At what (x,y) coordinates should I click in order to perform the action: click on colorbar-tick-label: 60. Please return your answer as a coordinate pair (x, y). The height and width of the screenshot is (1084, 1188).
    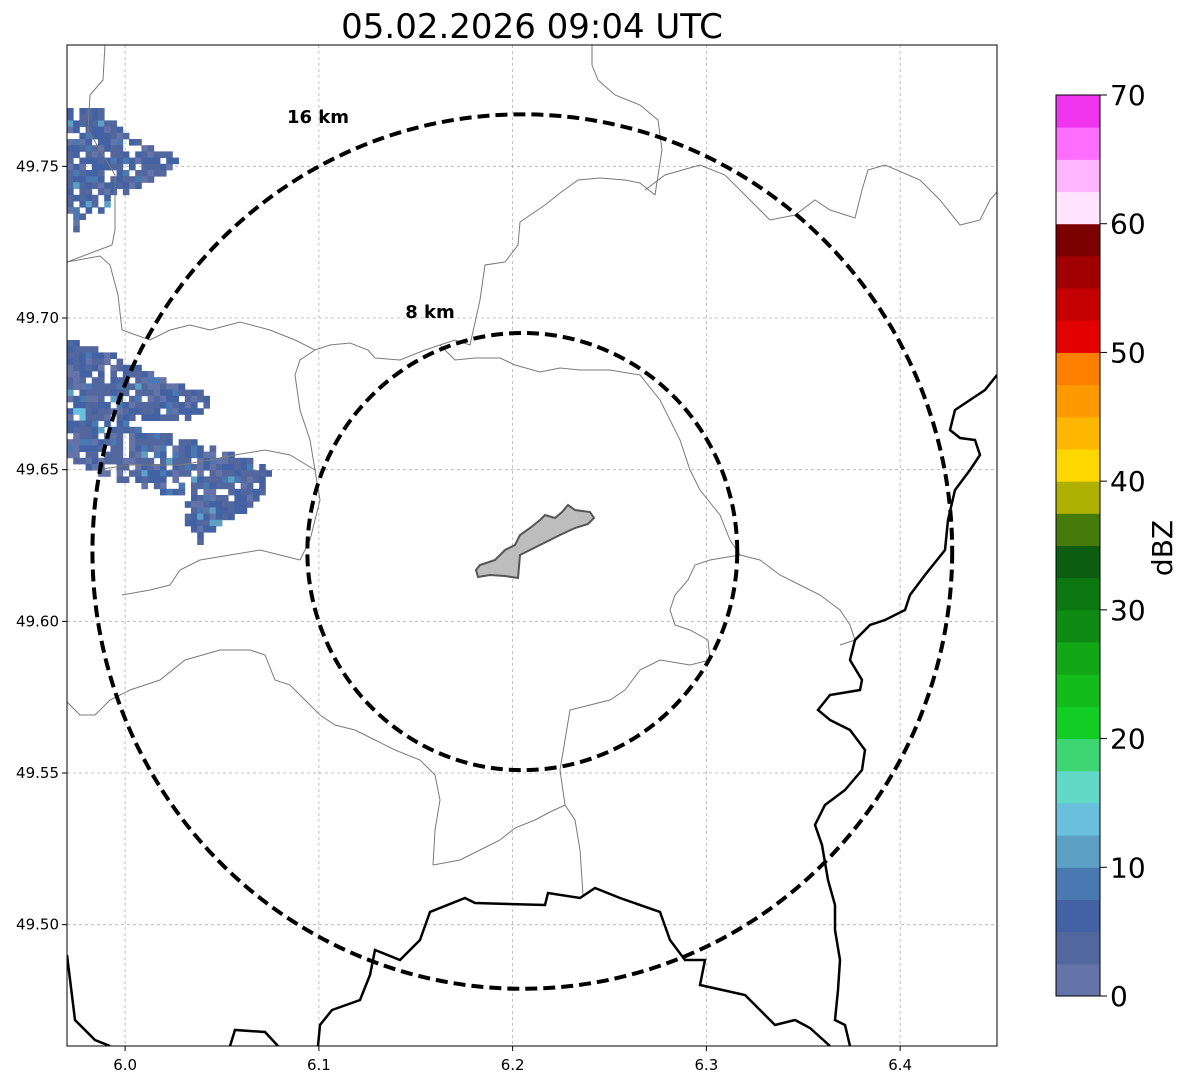
    Looking at the image, I should click on (1128, 224).